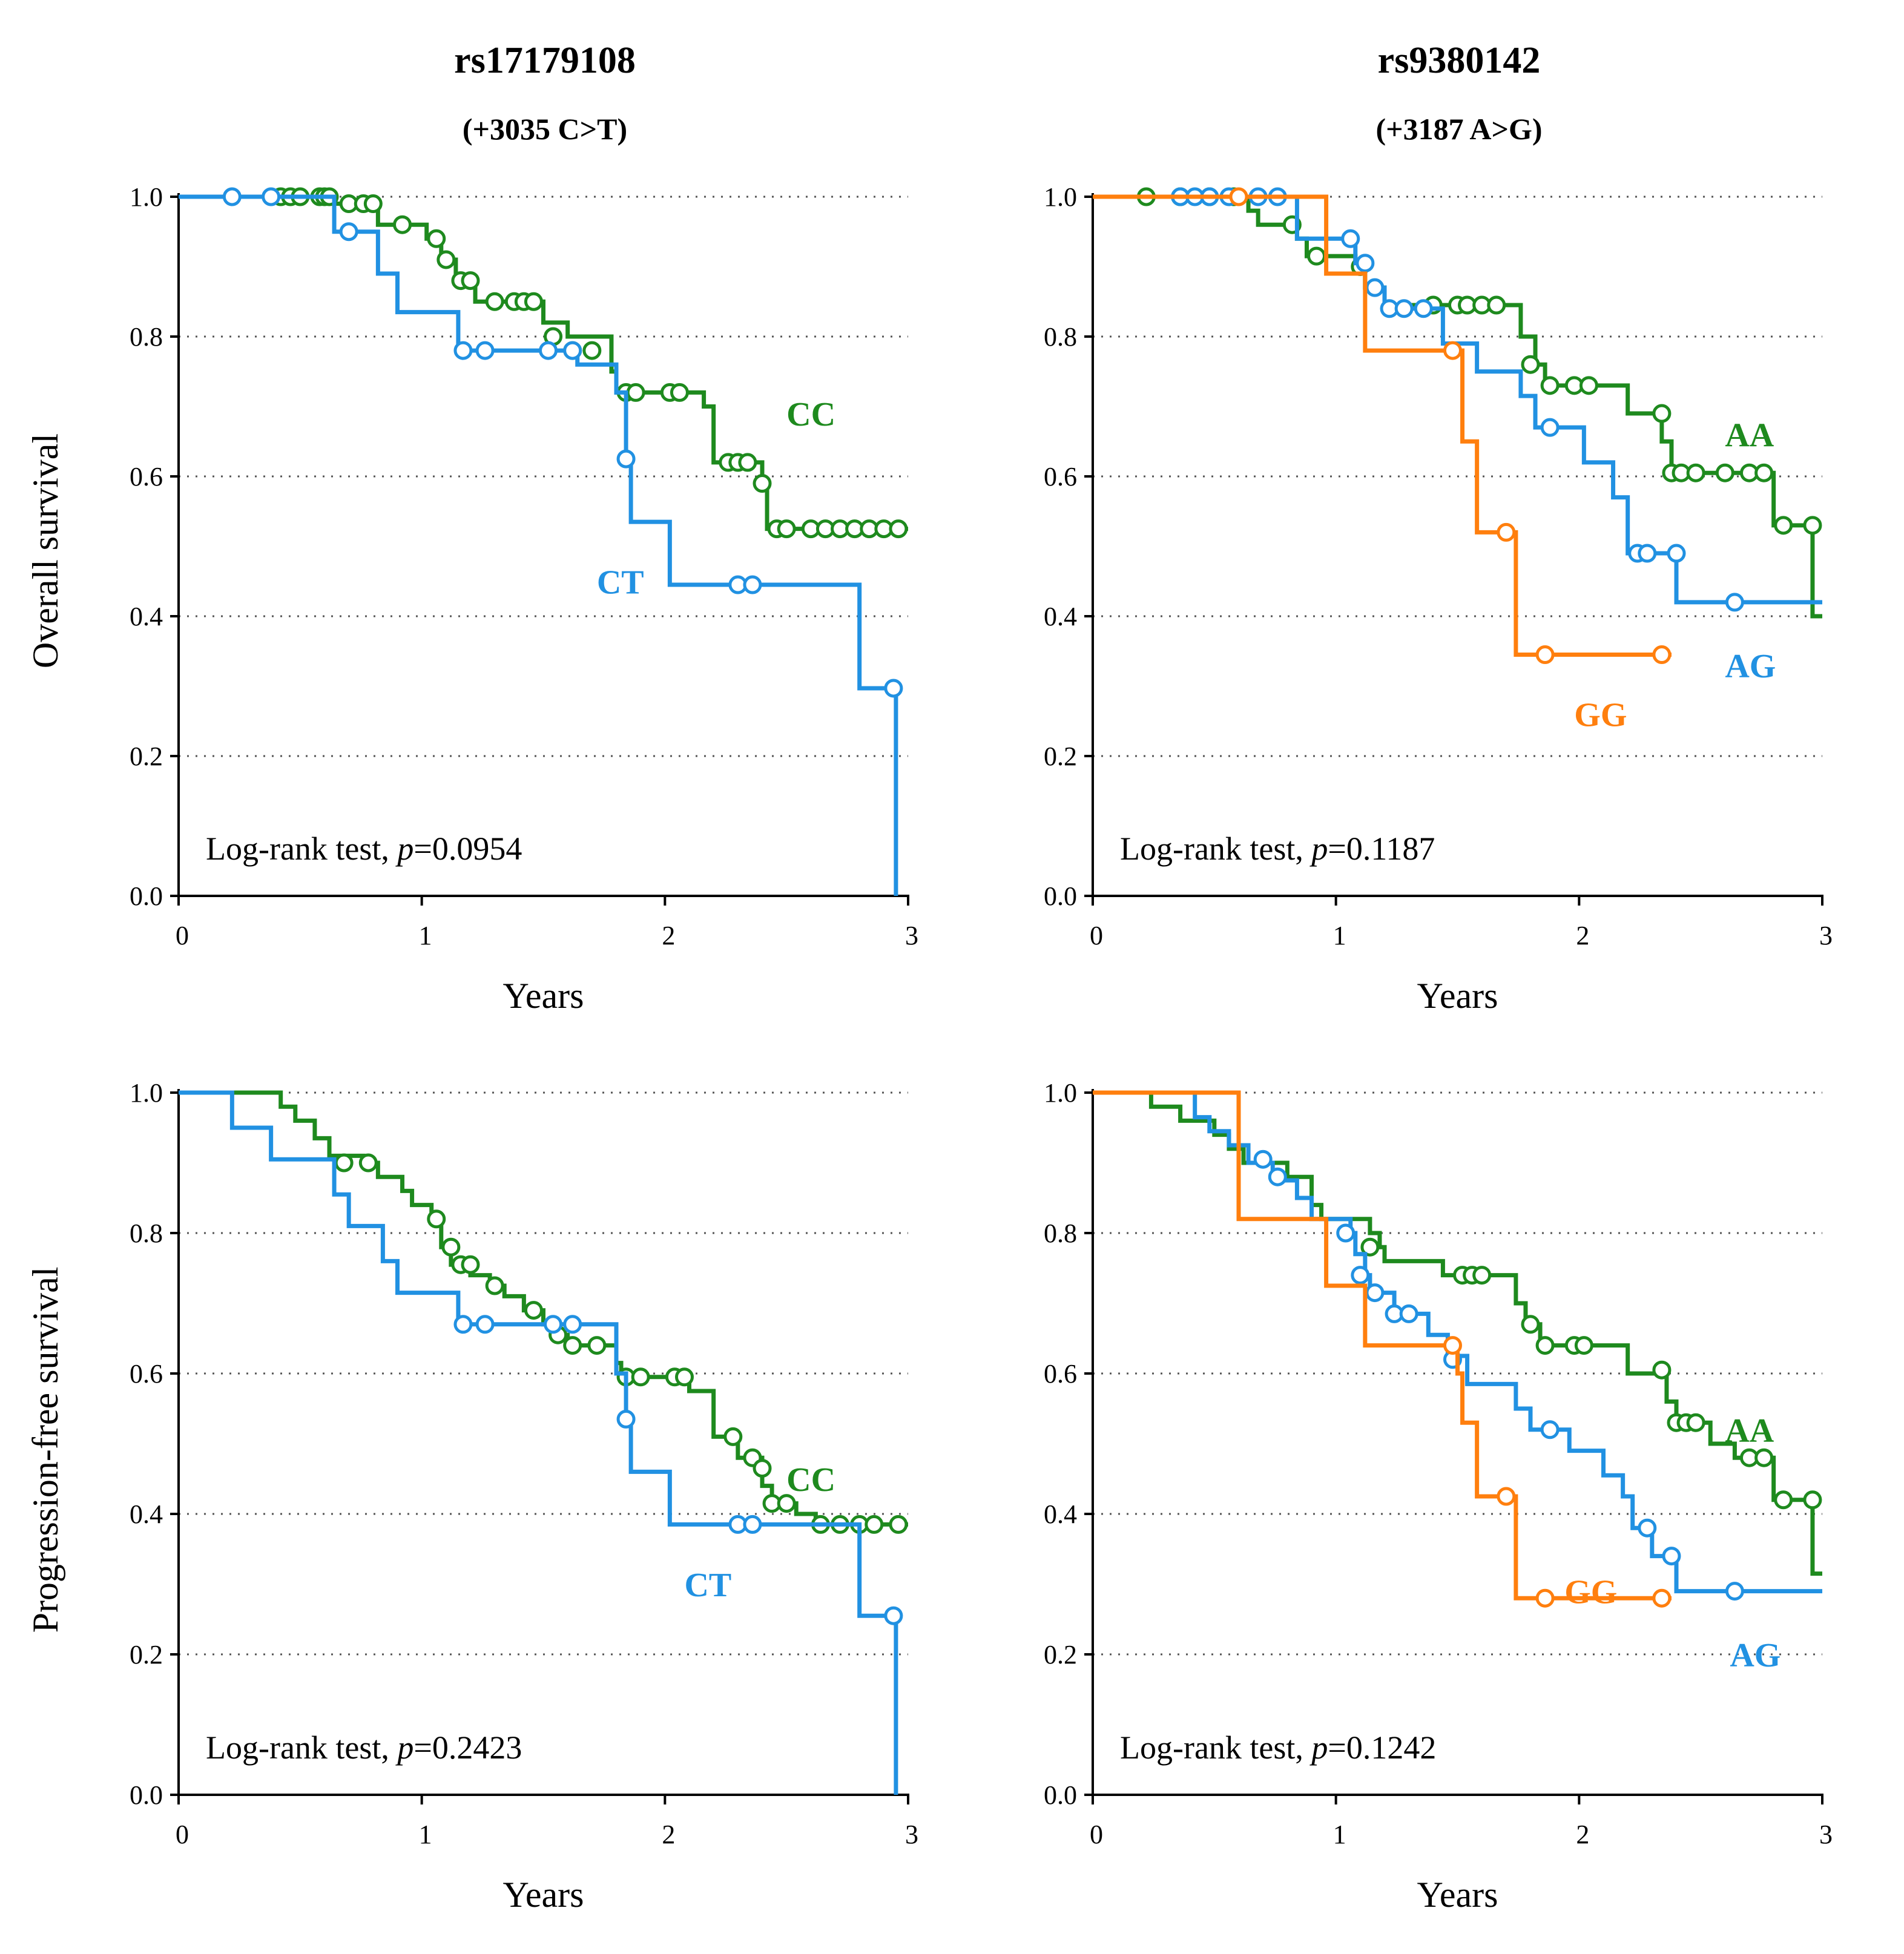 Image resolution: width=1904 pixels, height=1954 pixels. I want to click on col-title-right: rs9380142, so click(1459, 60).